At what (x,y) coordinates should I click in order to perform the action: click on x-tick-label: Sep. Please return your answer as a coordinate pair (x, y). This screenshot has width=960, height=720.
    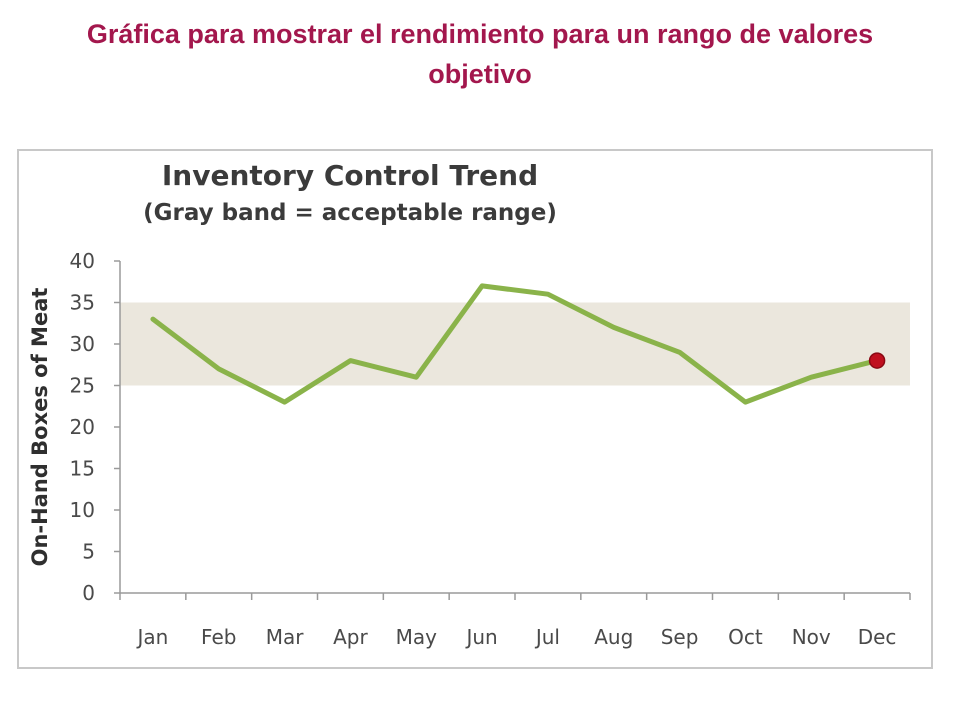
    Looking at the image, I should click on (680, 637).